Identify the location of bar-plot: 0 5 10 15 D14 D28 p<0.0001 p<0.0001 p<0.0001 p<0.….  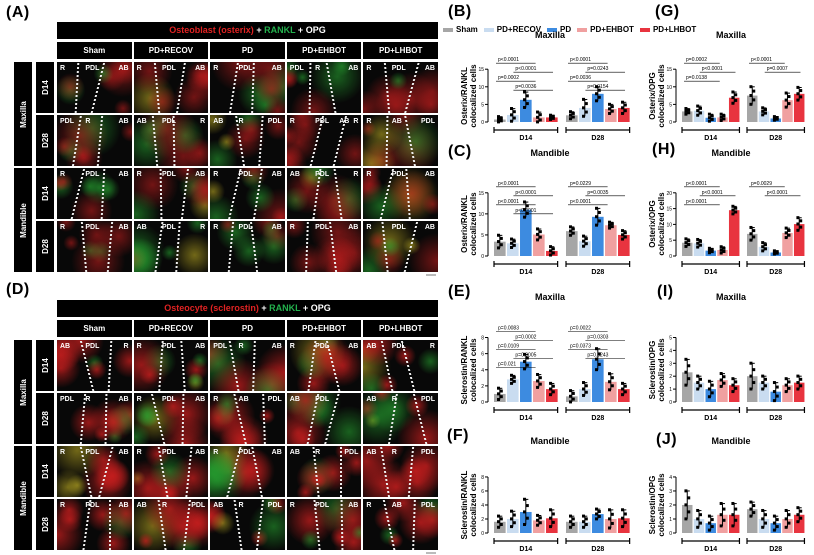
(554, 228).